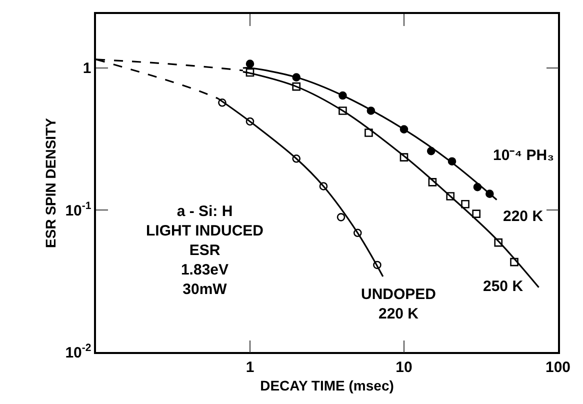 The height and width of the screenshot is (404, 583). Describe the element at coordinates (503, 286) in the screenshot. I see `annotation: 250 K` at that location.